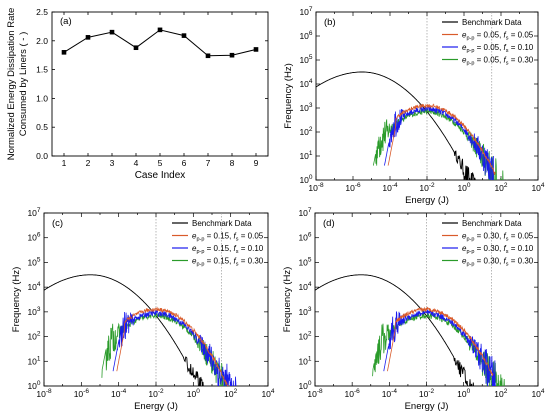  I want to click on legend-label-blue: ep-p = 0.15, fs = 0.10, so click(228, 249).